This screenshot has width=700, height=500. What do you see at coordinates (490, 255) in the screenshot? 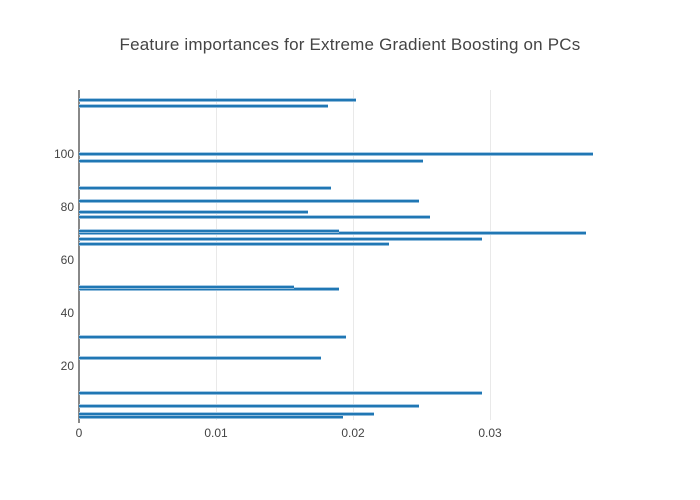
I see `gridline-x-0.03` at bounding box center [490, 255].